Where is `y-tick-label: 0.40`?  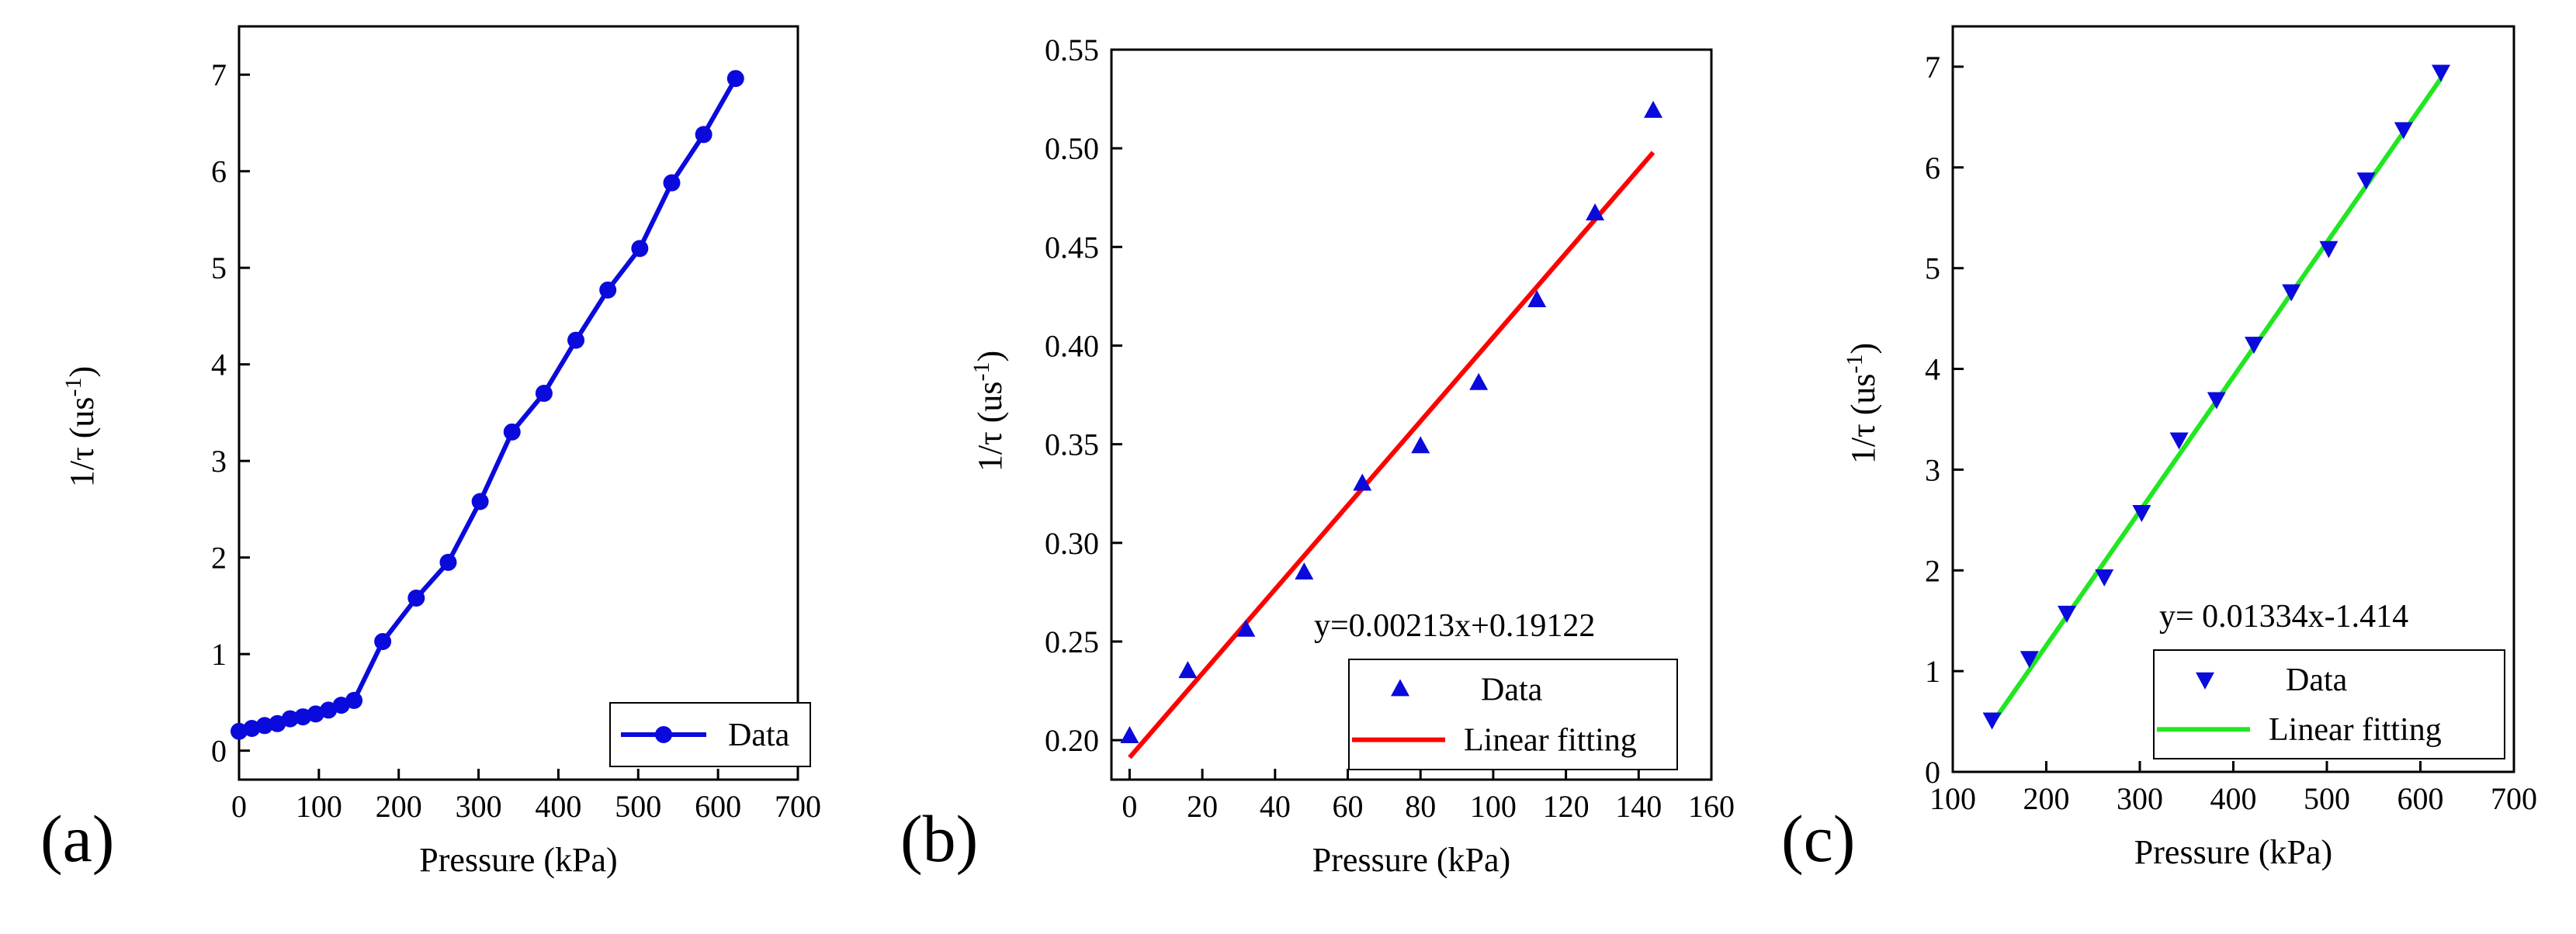 y-tick-label: 0.40 is located at coordinates (1072, 345).